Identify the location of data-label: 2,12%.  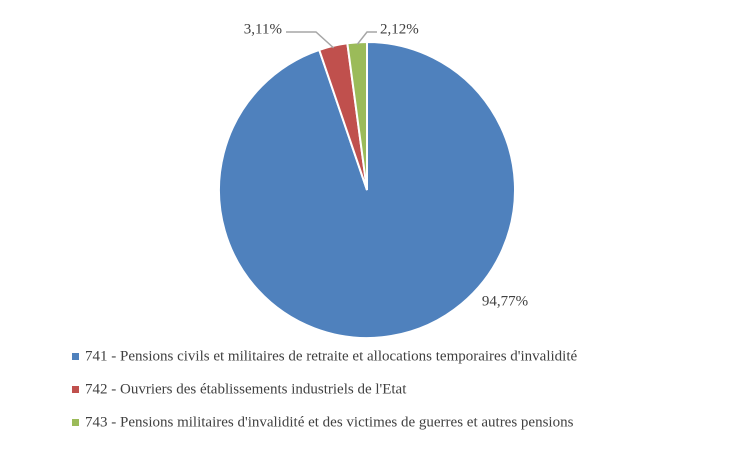
(399, 29).